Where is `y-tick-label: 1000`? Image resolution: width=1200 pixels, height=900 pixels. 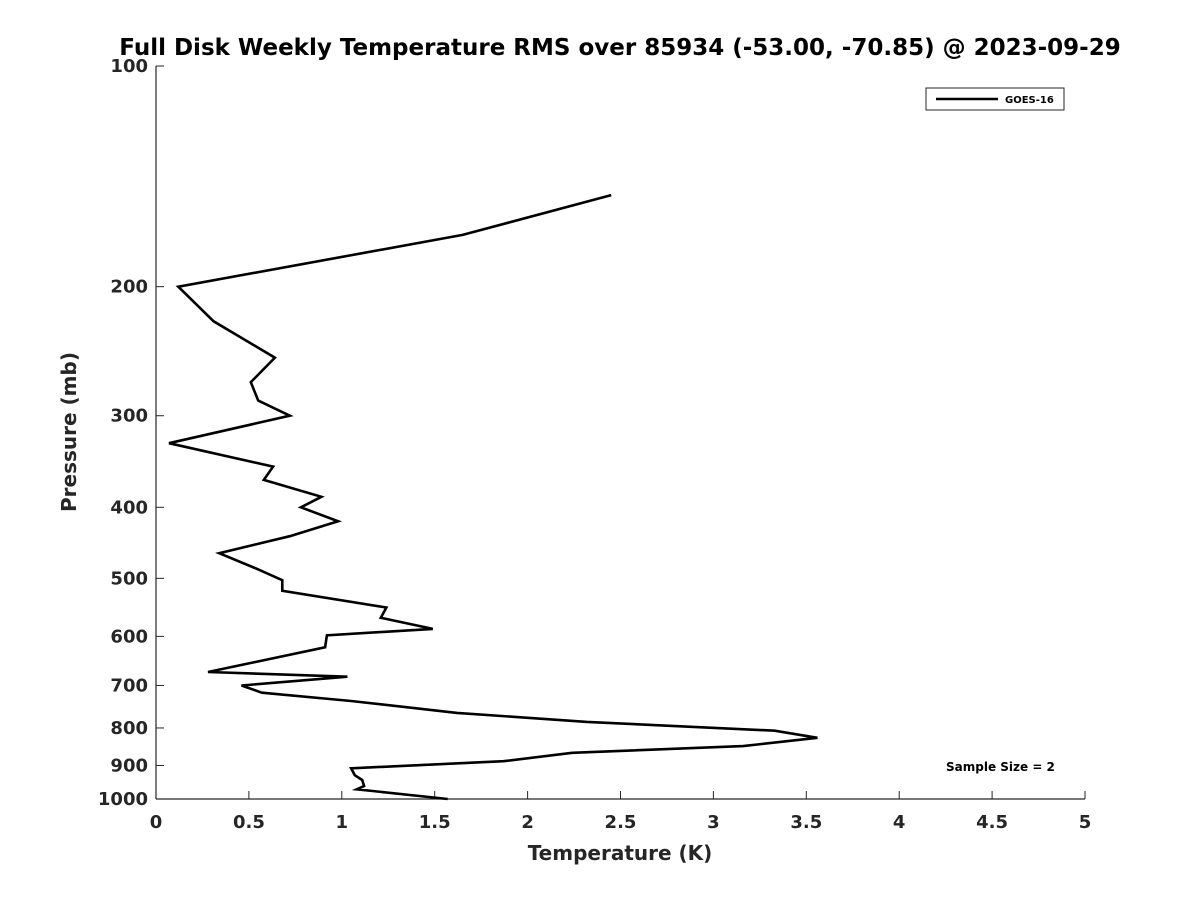 y-tick-label: 1000 is located at coordinates (123, 799).